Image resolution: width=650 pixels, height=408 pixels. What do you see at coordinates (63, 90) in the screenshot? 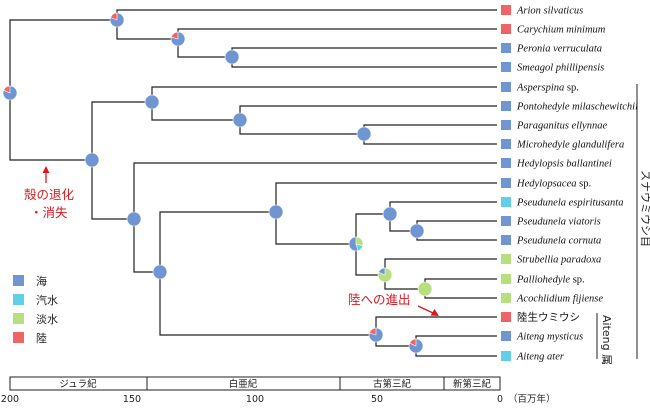
I see `branch-root` at bounding box center [63, 90].